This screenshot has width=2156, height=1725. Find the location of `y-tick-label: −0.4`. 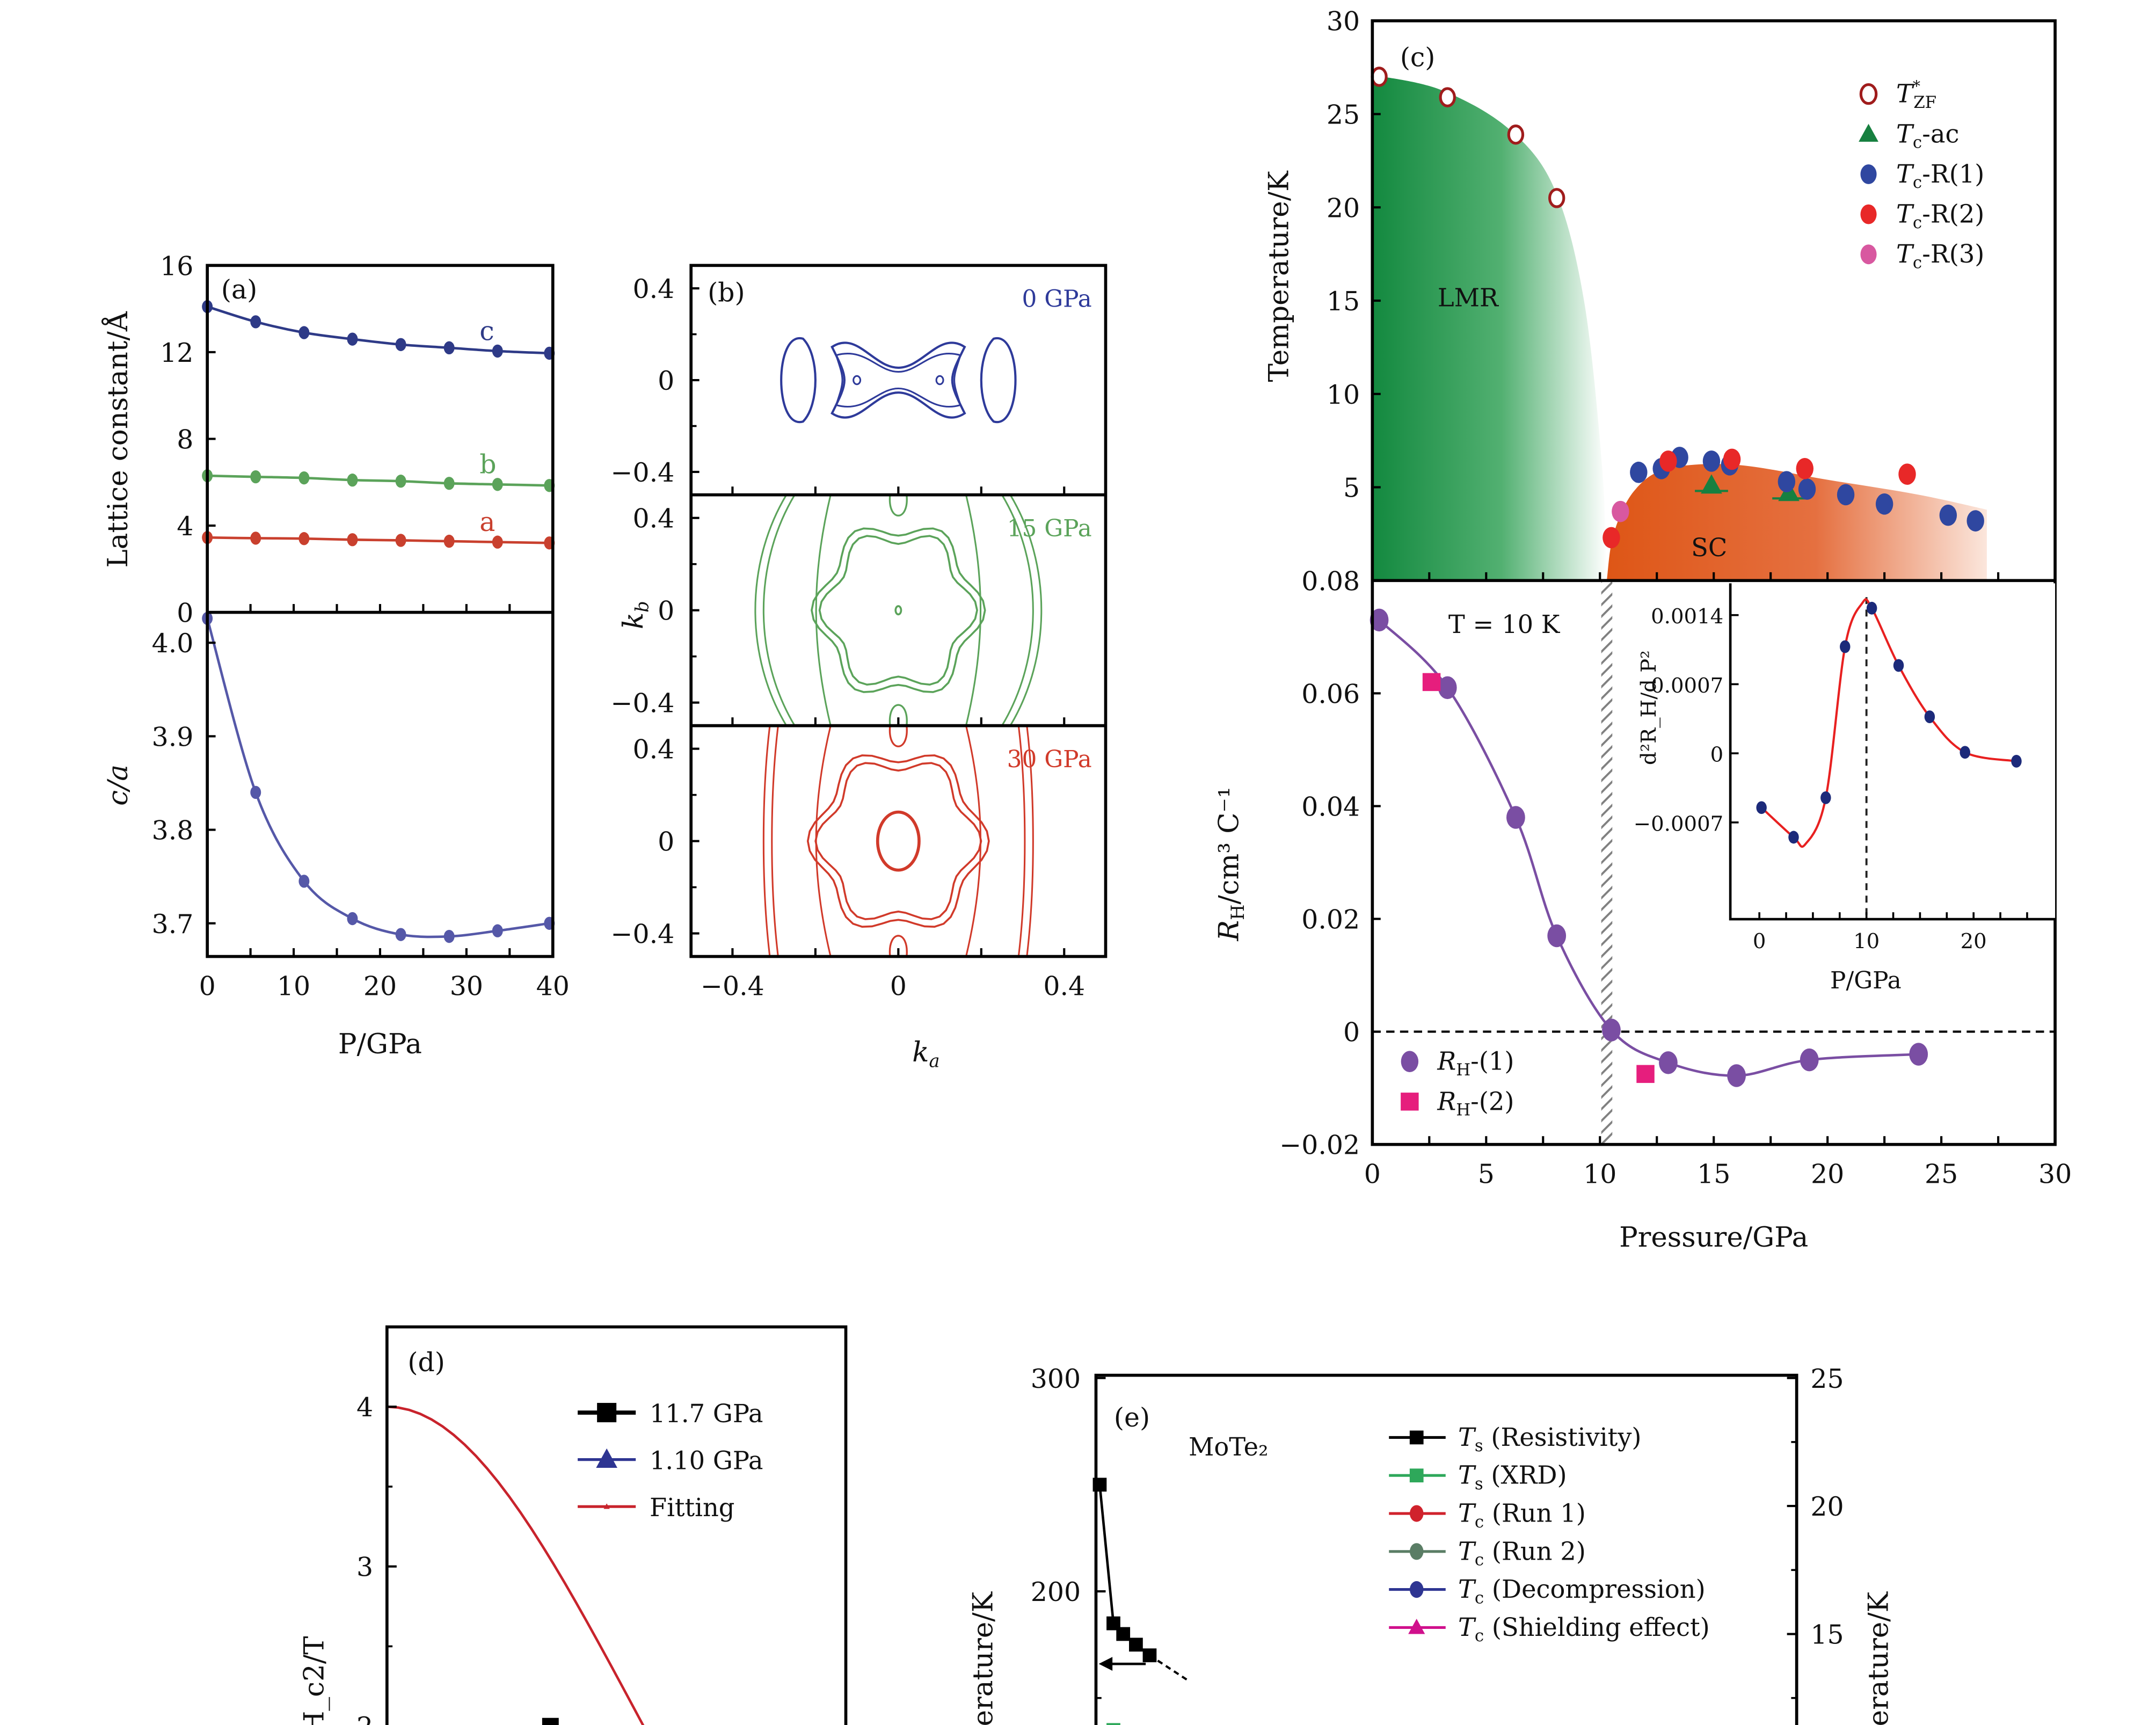

y-tick-label: −0.4 is located at coordinates (643, 703).